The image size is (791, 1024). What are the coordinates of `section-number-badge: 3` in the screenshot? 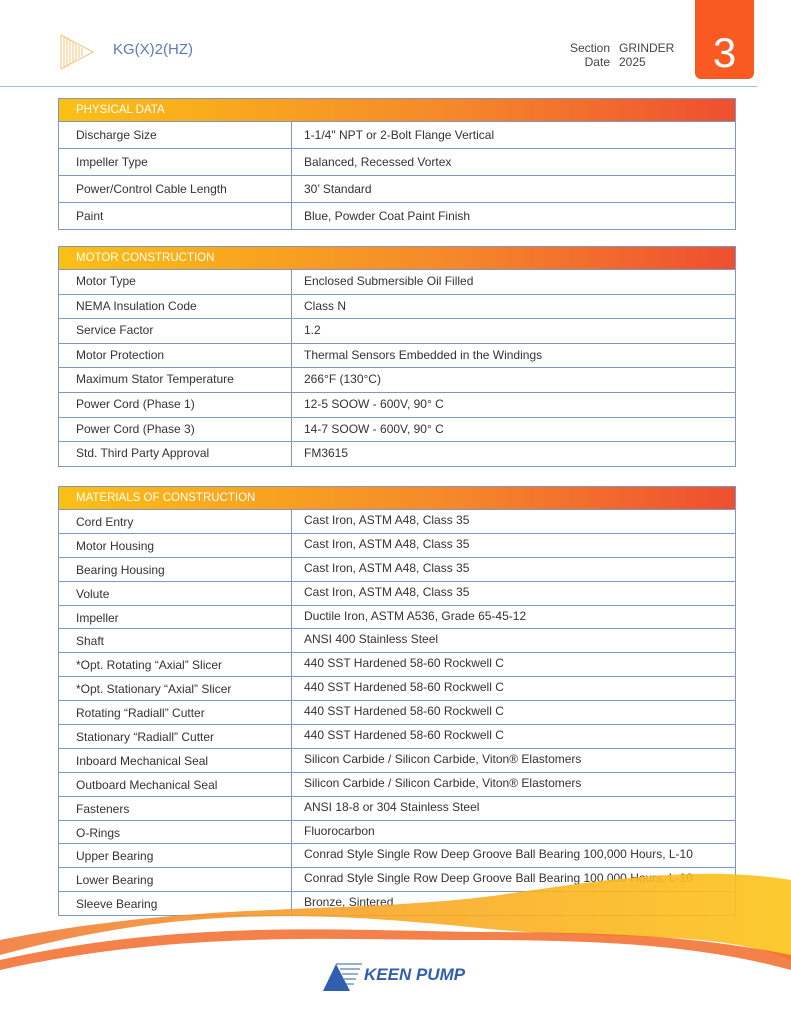 It's located at (724, 39).